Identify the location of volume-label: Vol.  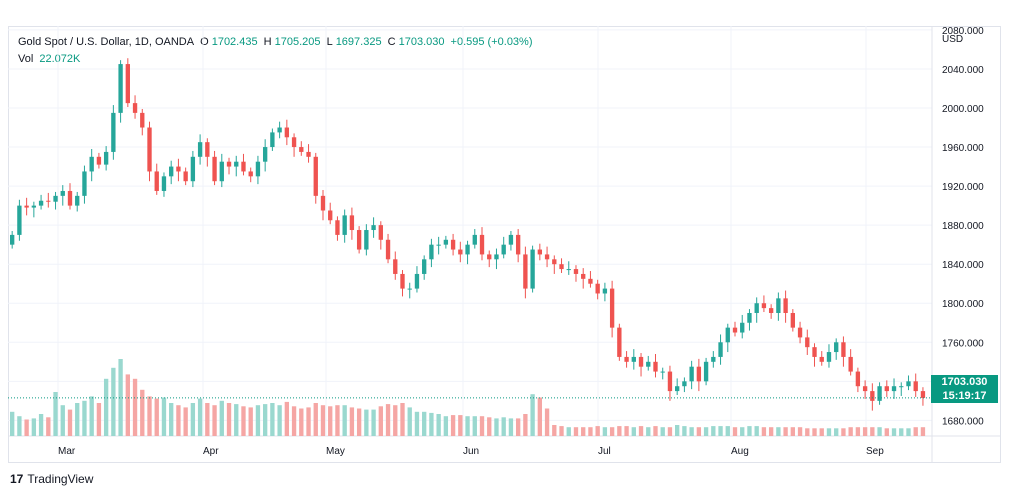
(26, 59).